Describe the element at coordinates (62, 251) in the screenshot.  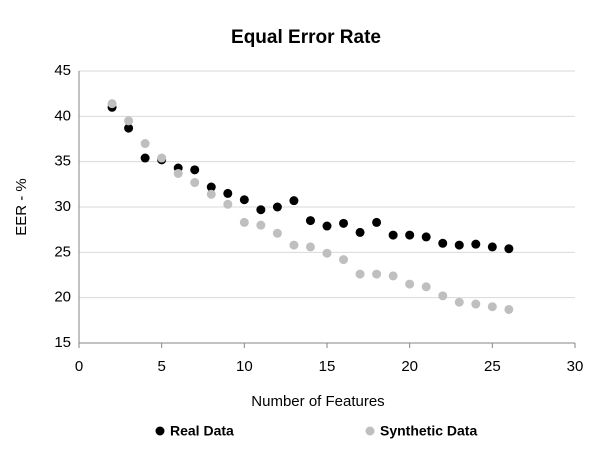
I see `y-tick-label: 25` at that location.